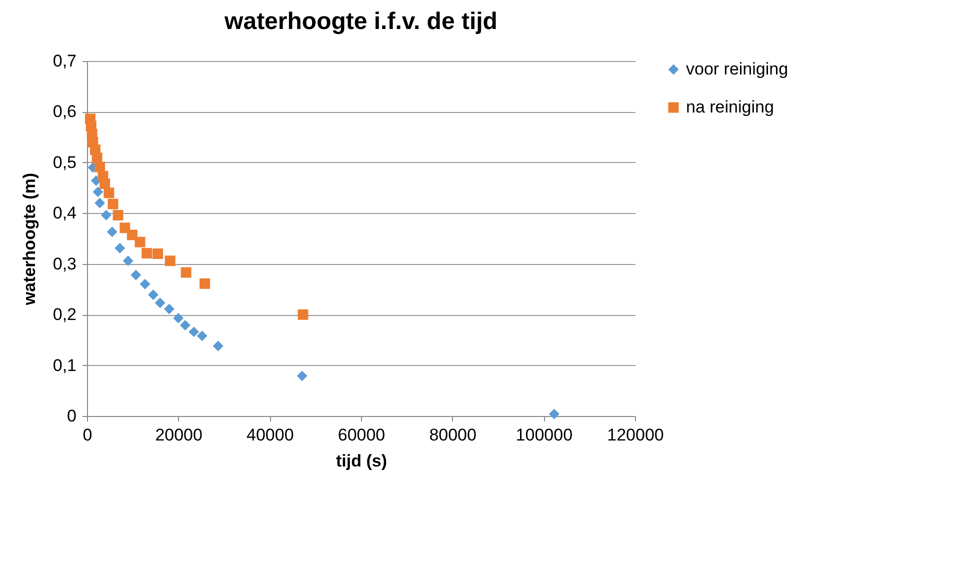 The image size is (957, 579). I want to click on y-tick-label: 0,3, so click(64, 264).